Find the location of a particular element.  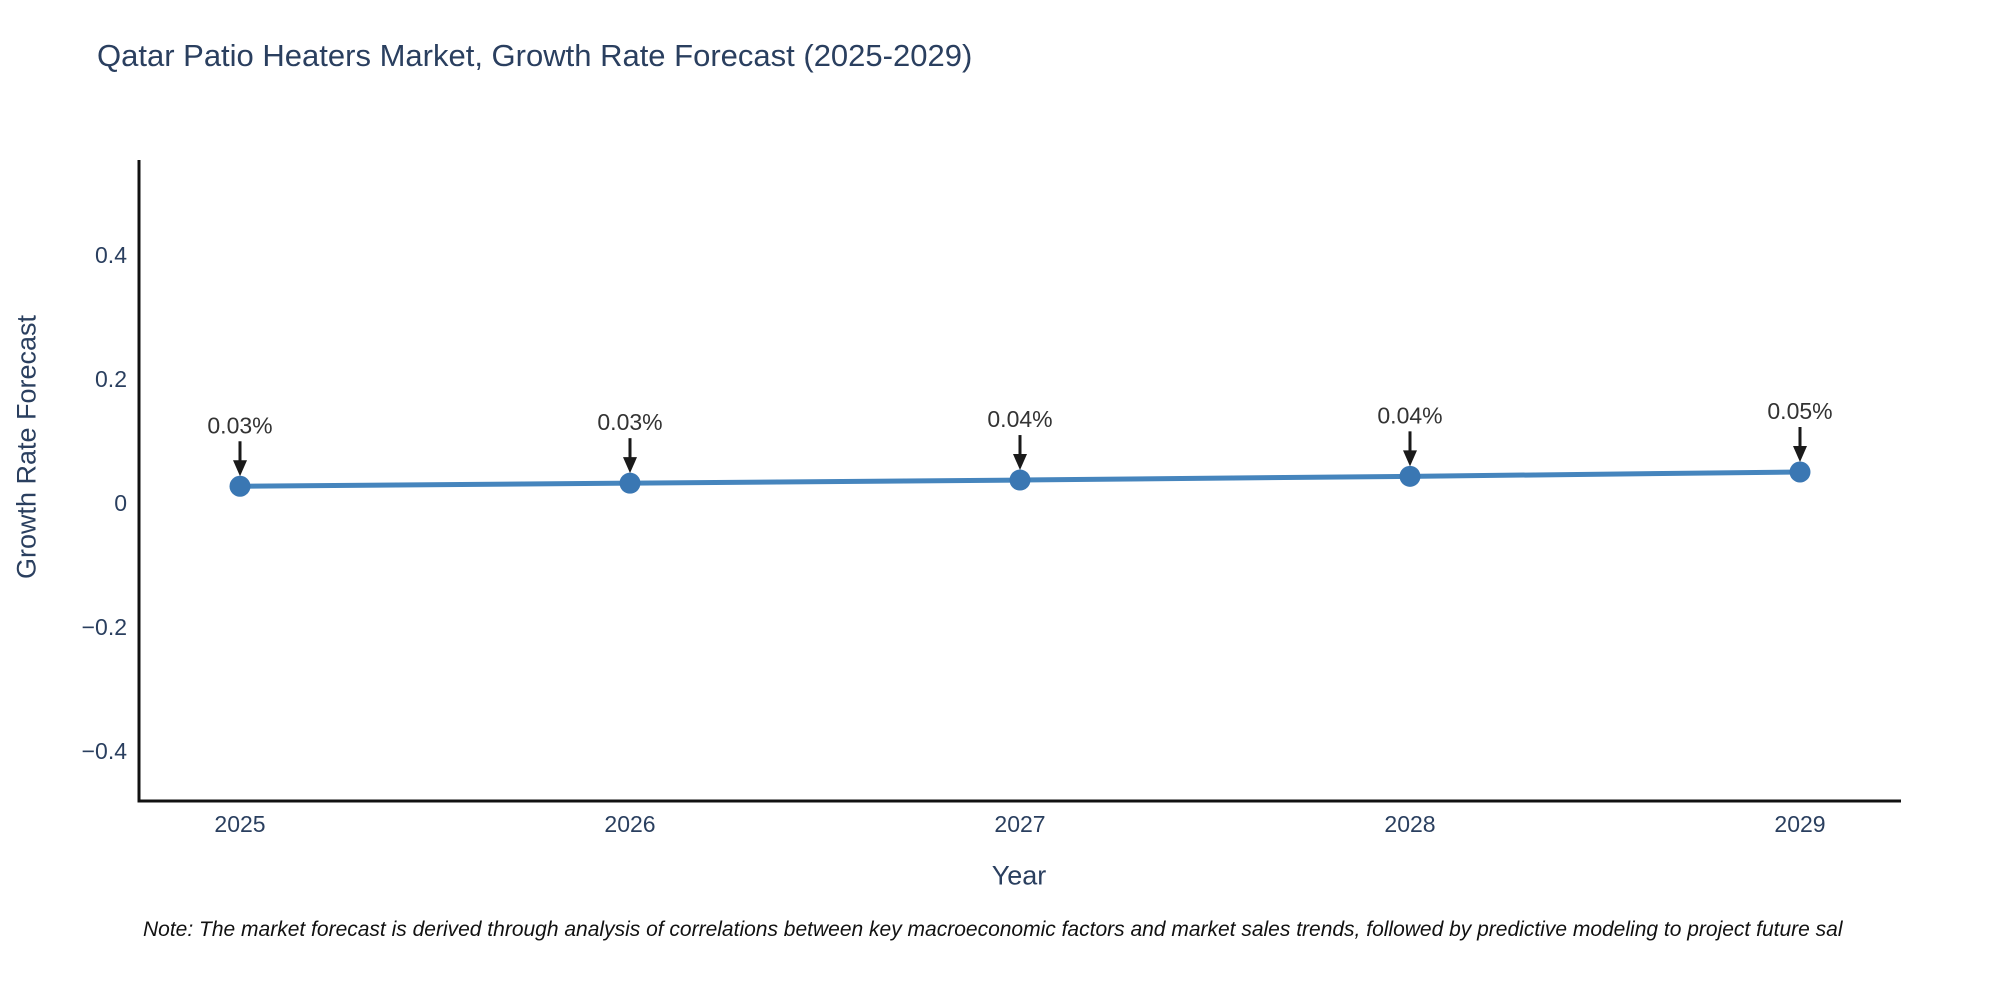

data-point-2029 is located at coordinates (1800, 472).